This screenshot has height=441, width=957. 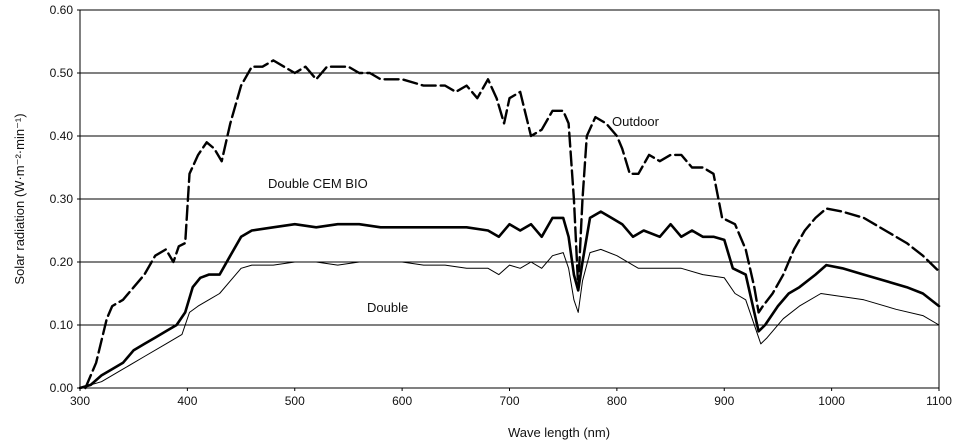 What do you see at coordinates (559, 432) in the screenshot?
I see `x-axis-title: Wave length (nm)` at bounding box center [559, 432].